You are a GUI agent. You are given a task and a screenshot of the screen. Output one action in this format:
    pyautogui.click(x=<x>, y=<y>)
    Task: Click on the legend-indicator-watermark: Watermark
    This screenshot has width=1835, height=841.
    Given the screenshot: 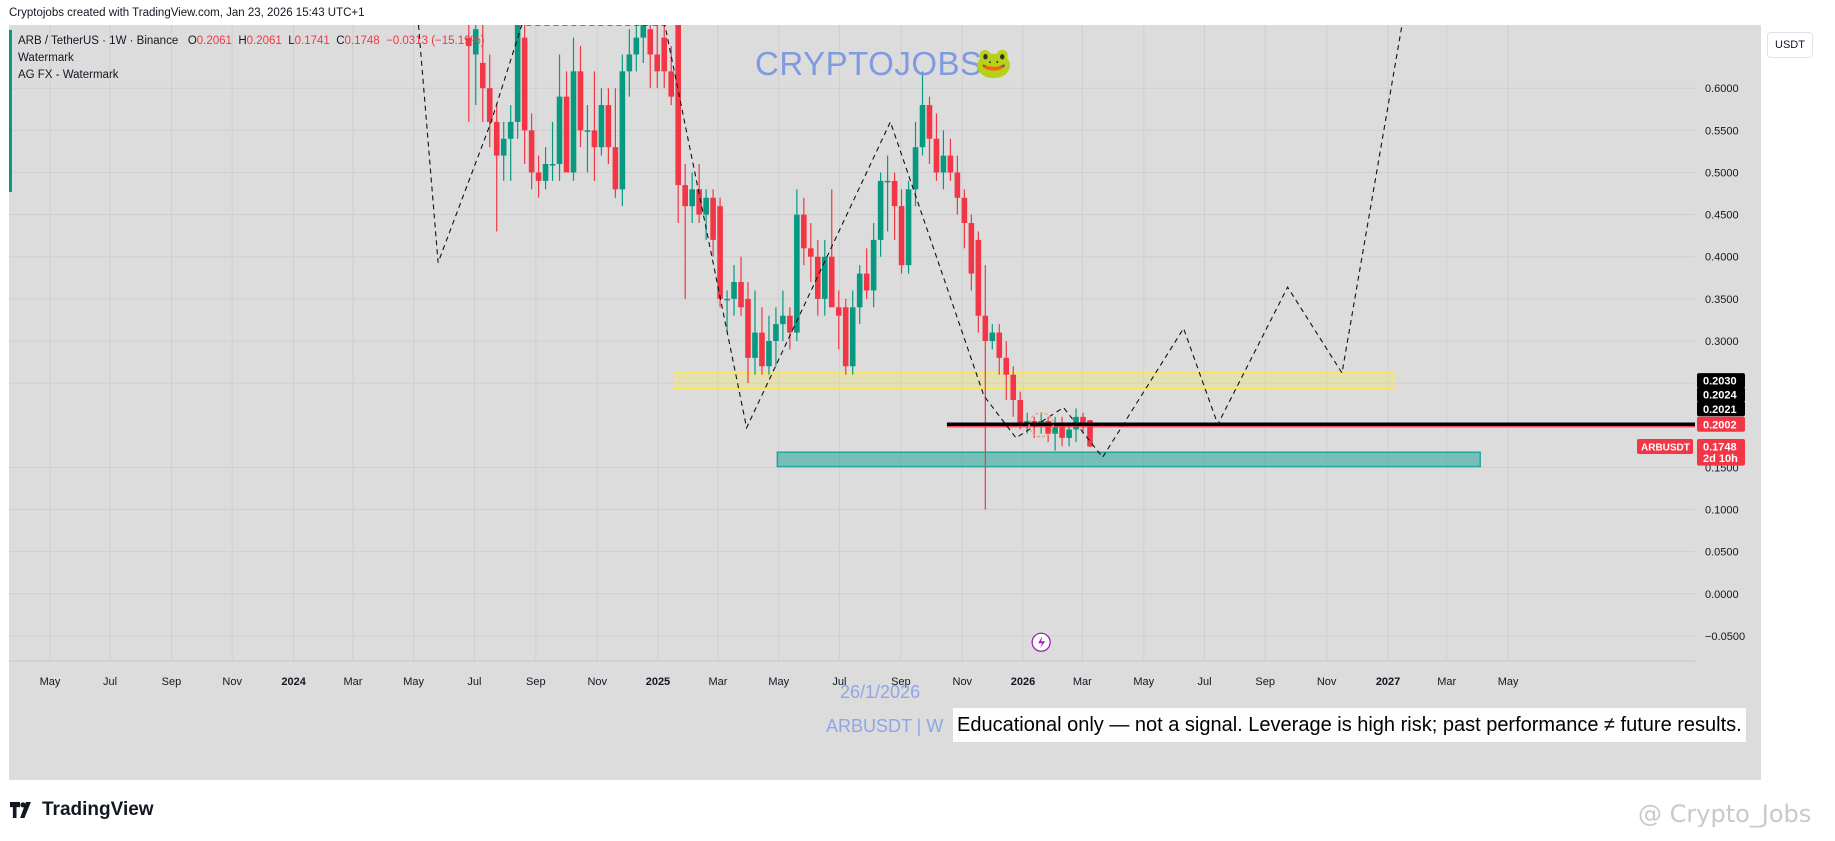 What is the action you would take?
    pyautogui.click(x=46, y=58)
    